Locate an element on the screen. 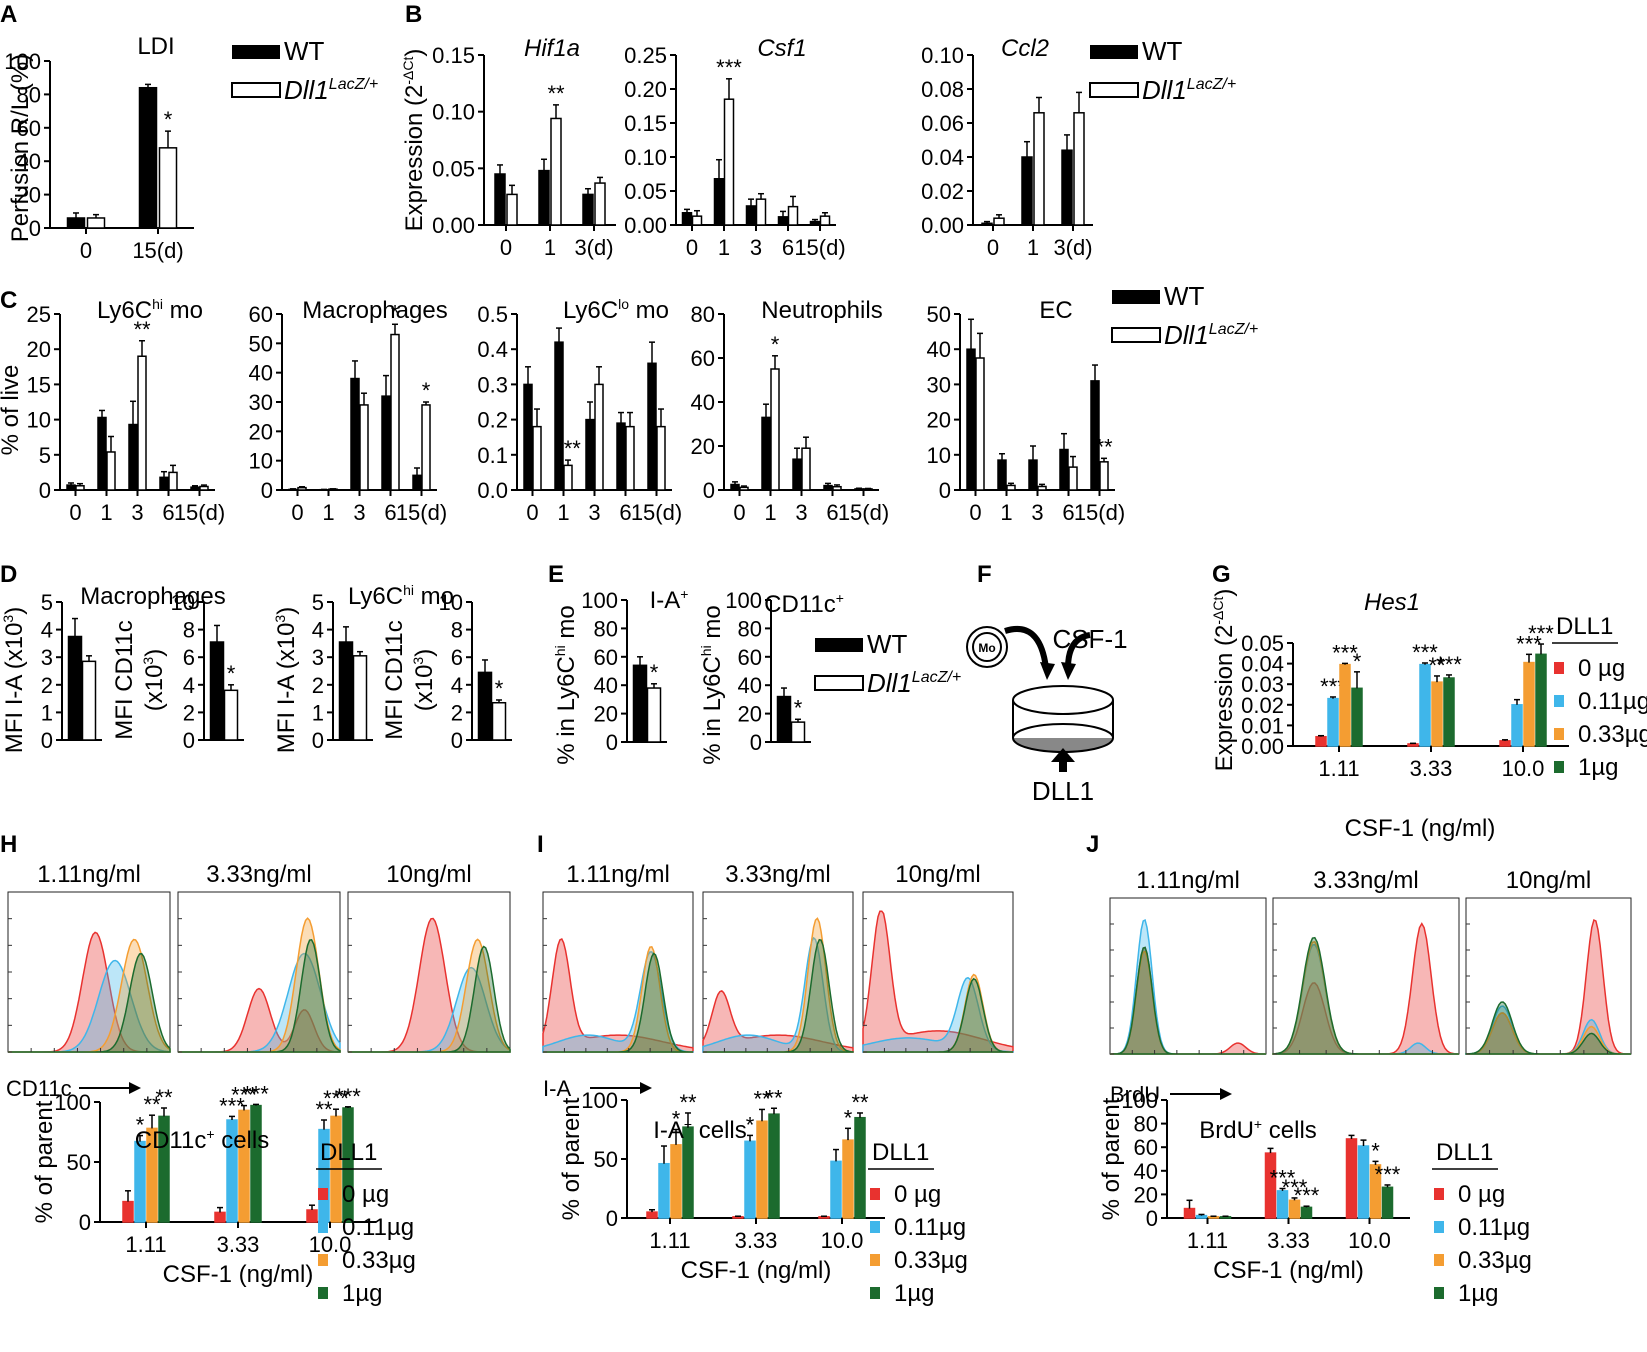  x-tick-label: 3.33 is located at coordinates (756, 1240).